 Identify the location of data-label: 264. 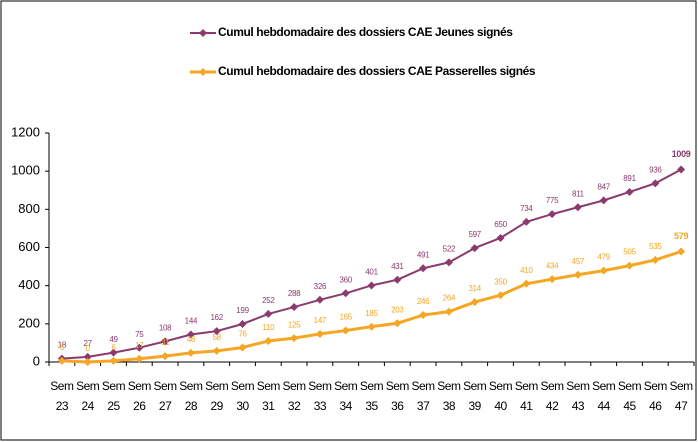
(449, 298).